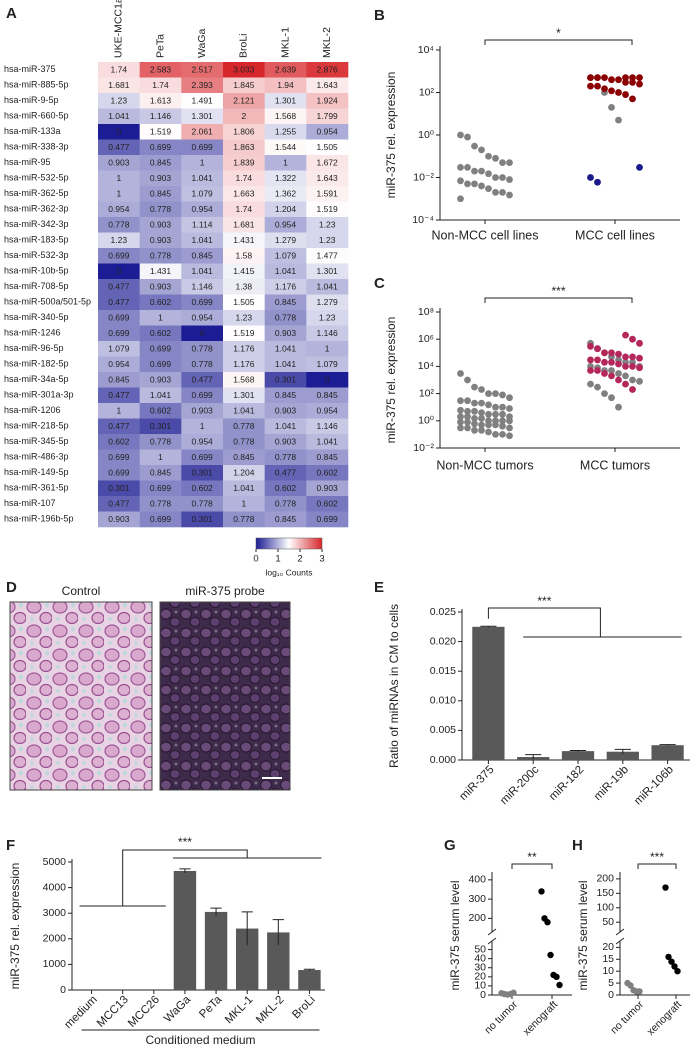  Describe the element at coordinates (480, 968) in the screenshot. I see `y-tick-label: 30` at that location.